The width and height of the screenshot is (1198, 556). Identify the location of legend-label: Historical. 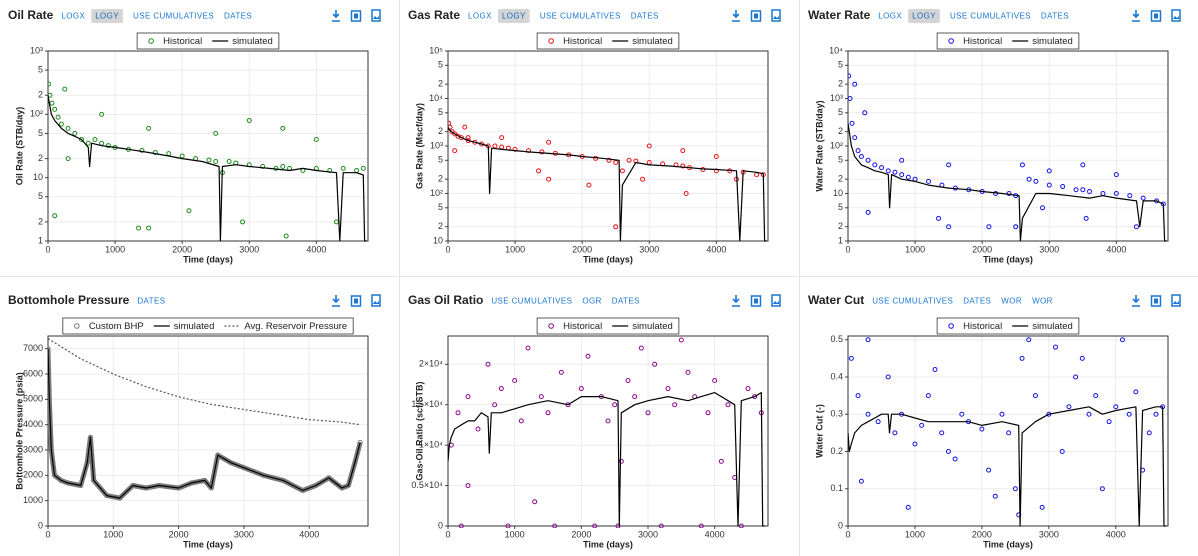
(582, 326).